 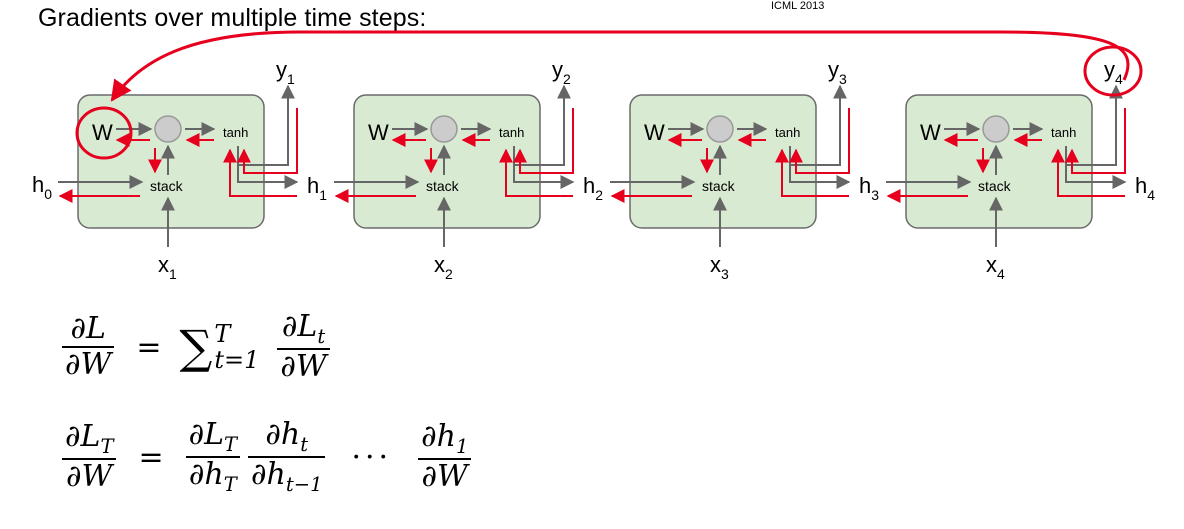 I want to click on equation-total-gradient: ∂L ∂W = ∑ T t=1 ∂Lt ∂W, so click(x=196, y=347).